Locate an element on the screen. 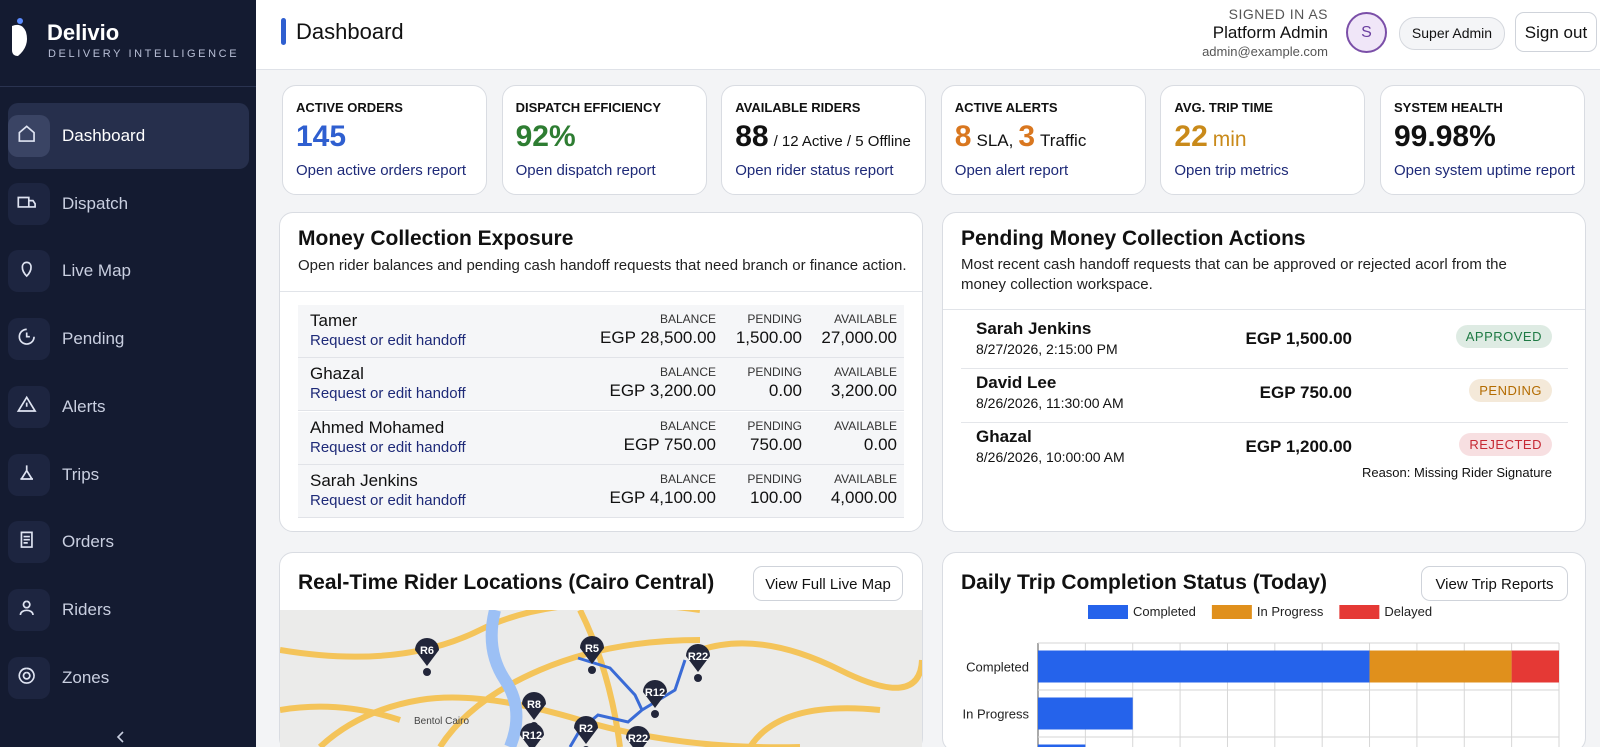  nav-item: Dispatch is located at coordinates (95, 203).